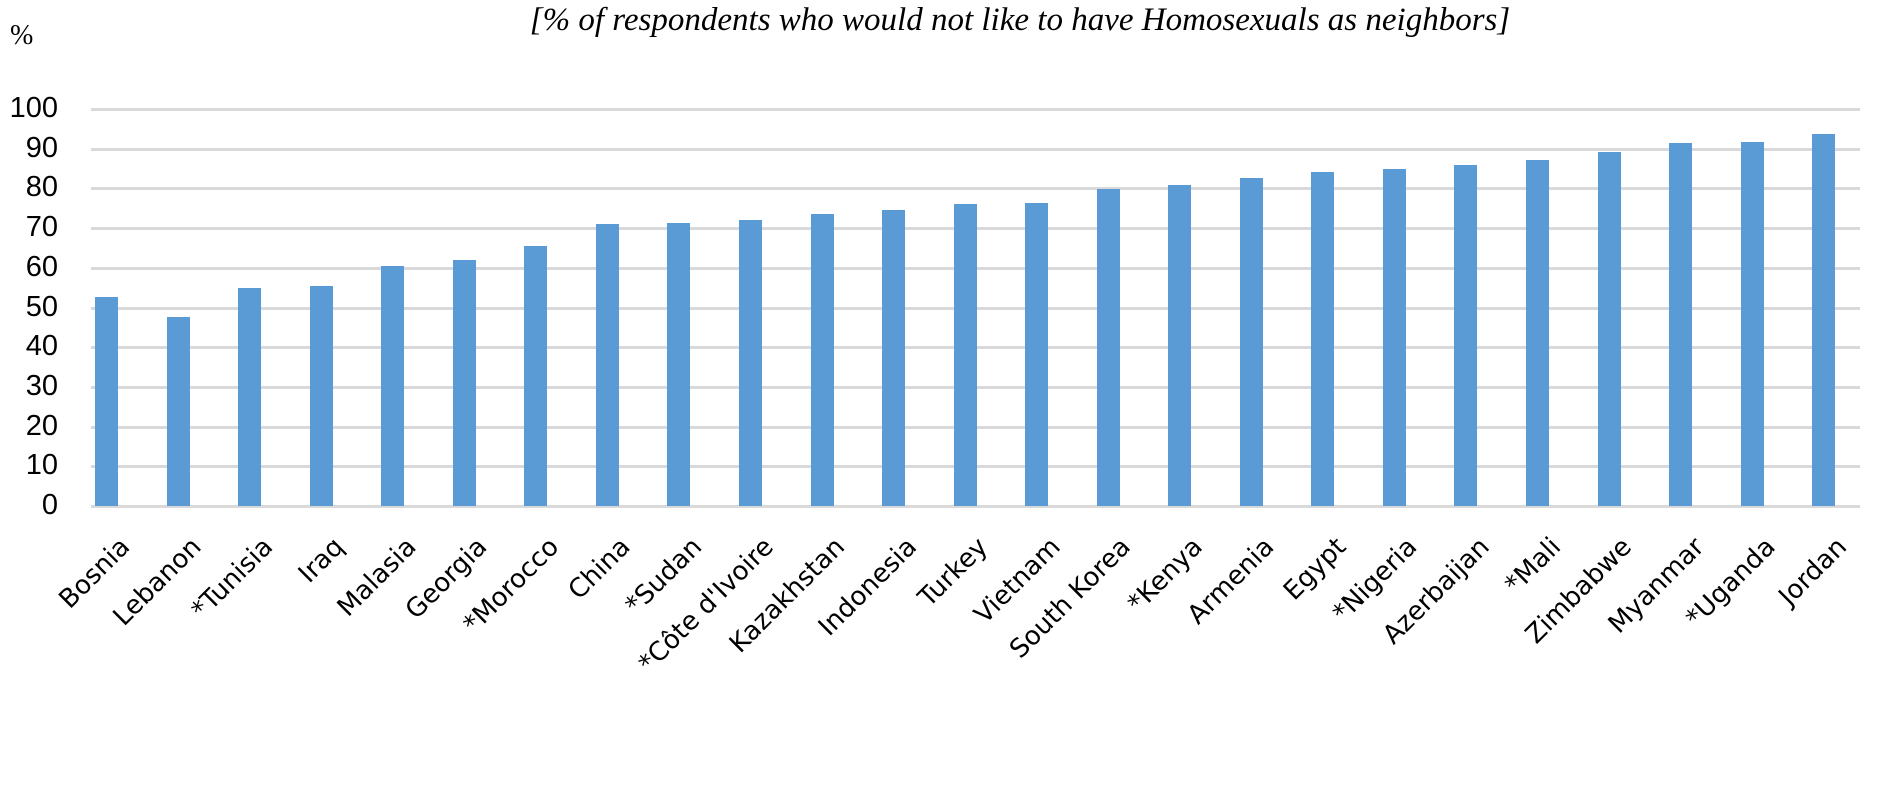 The width and height of the screenshot is (1879, 792). I want to click on y-tick-label: 40, so click(41, 346).